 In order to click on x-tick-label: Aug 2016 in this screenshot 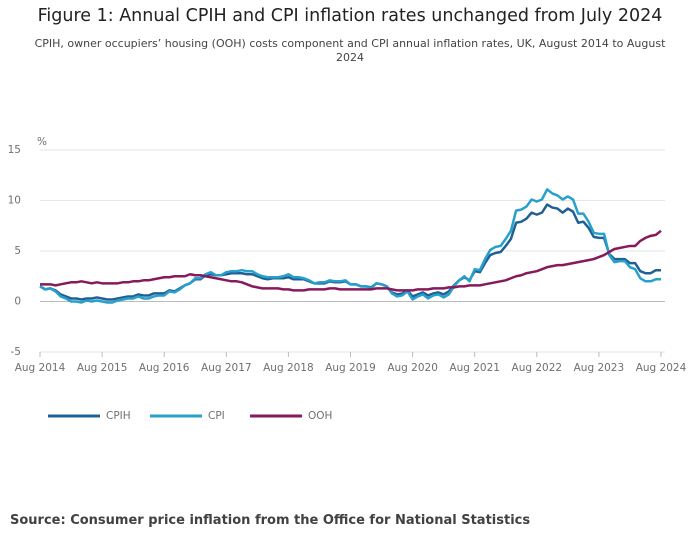, I will do `click(164, 368)`.